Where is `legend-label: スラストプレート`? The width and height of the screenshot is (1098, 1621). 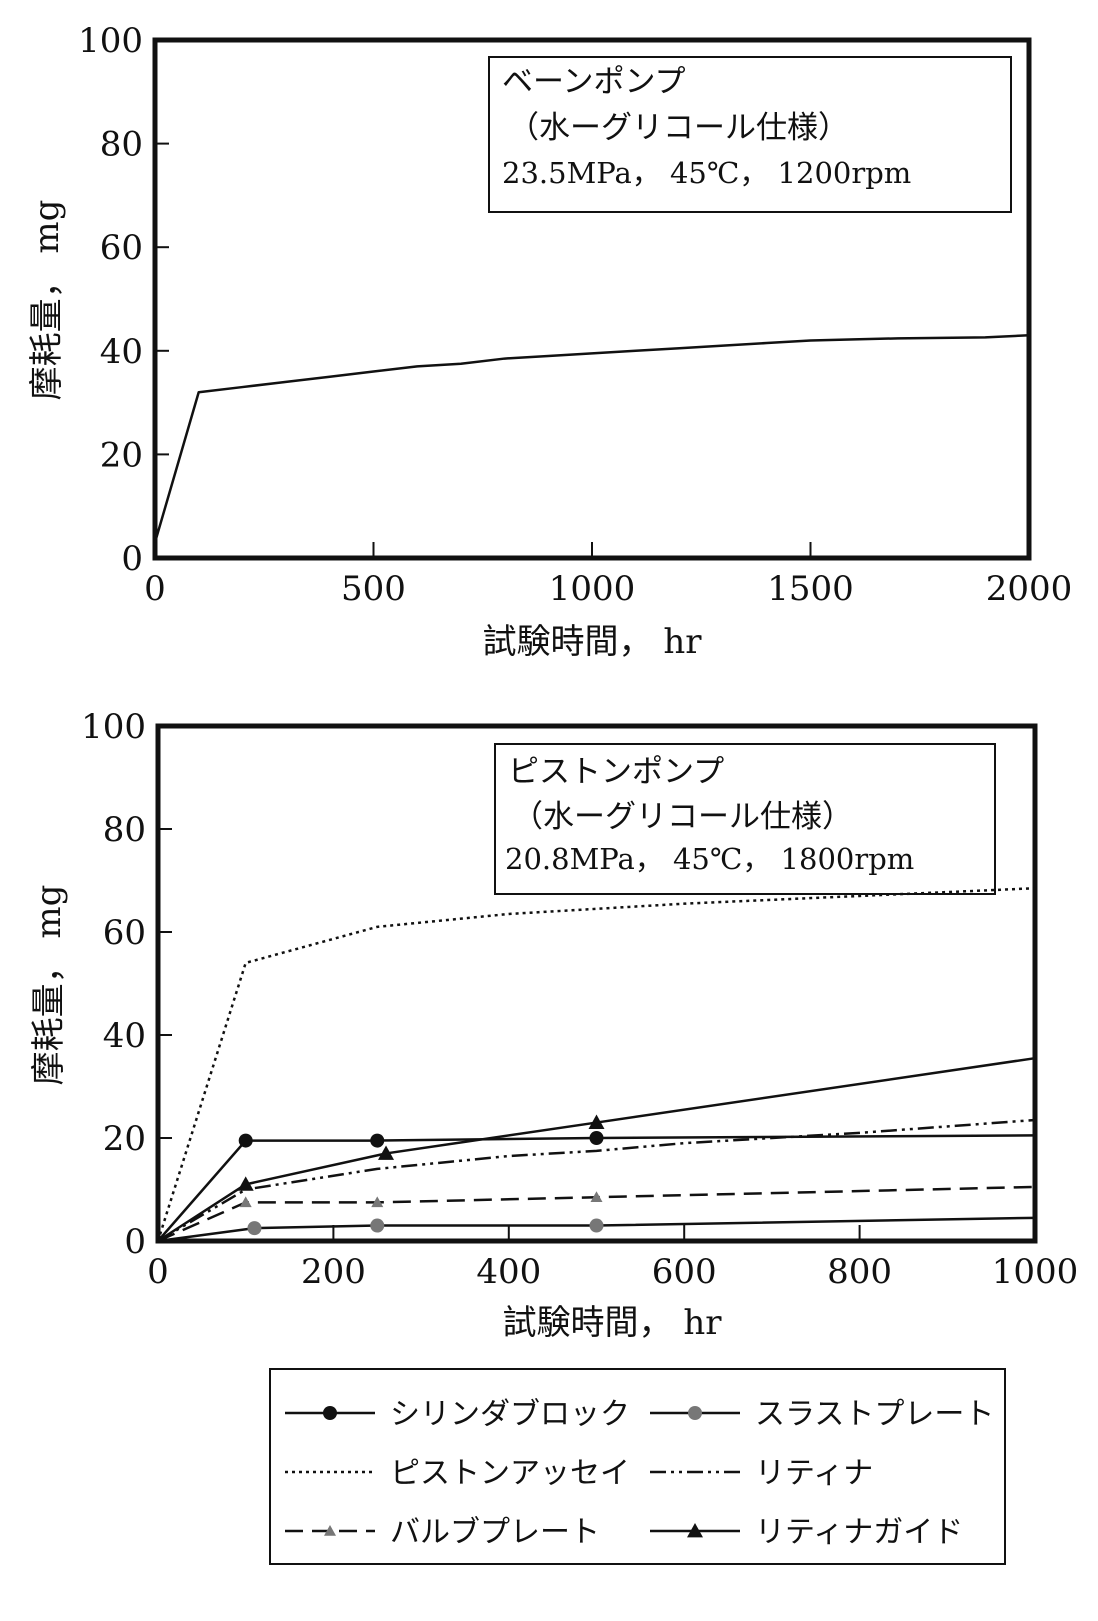
legend-label: スラストプレート is located at coordinates (874, 1414).